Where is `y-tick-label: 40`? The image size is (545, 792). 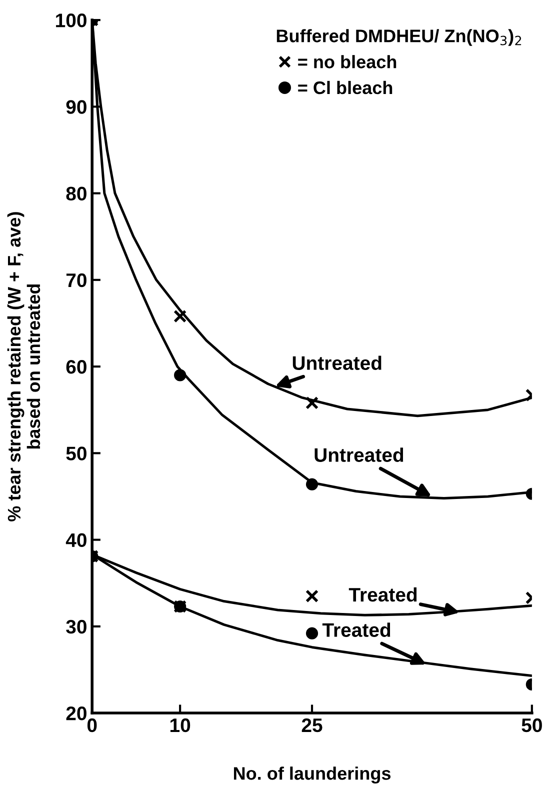
y-tick-label: 40 is located at coordinates (76, 540).